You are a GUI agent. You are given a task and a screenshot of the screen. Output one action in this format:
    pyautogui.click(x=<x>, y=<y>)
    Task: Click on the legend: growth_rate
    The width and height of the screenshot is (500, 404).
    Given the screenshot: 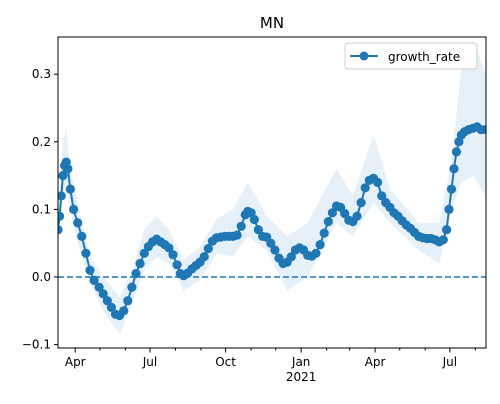 What is the action you would take?
    pyautogui.click(x=411, y=56)
    